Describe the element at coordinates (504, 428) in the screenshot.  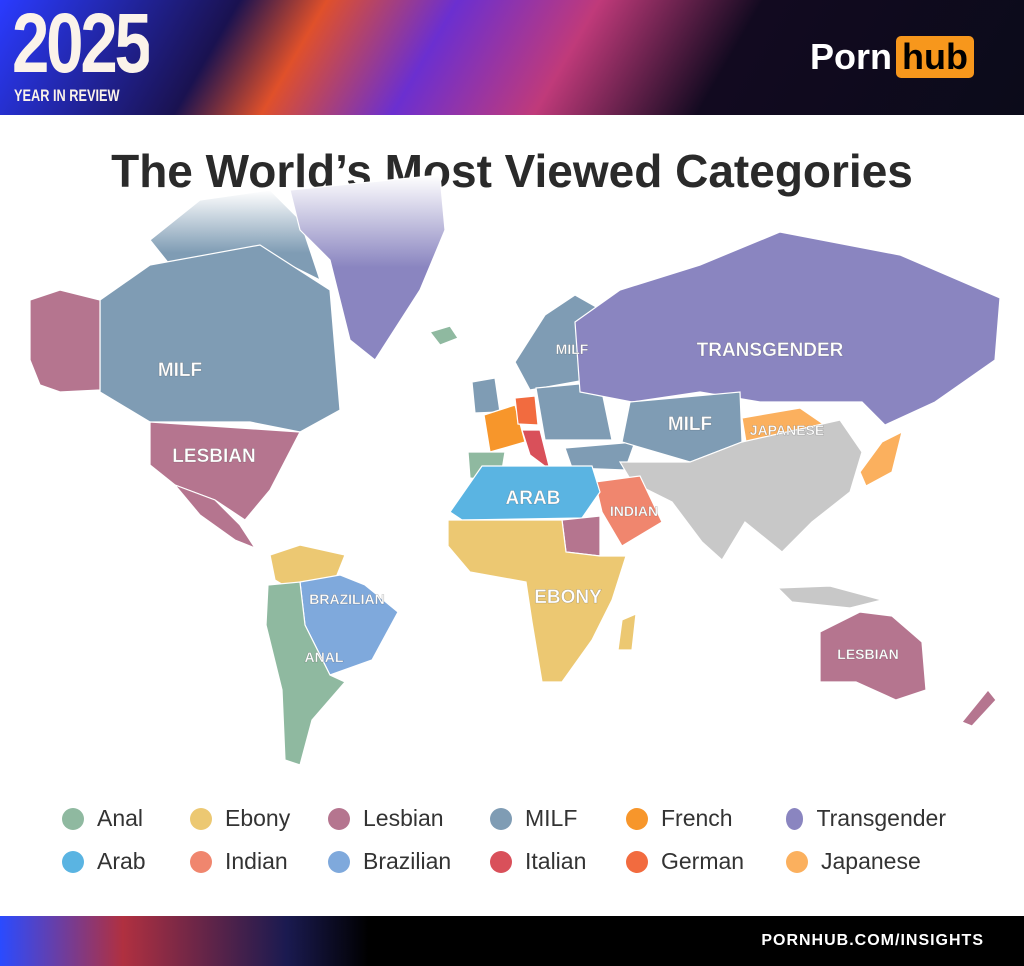
I see `region-france` at that location.